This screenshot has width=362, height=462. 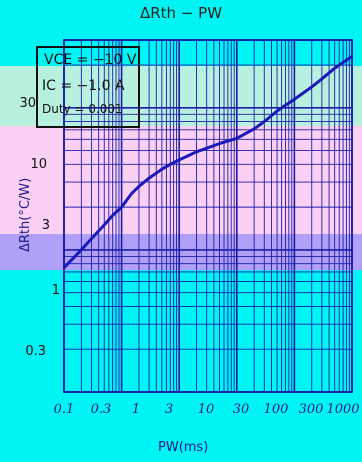 I want to click on chart-title: ΔRth − PW, so click(x=181, y=13).